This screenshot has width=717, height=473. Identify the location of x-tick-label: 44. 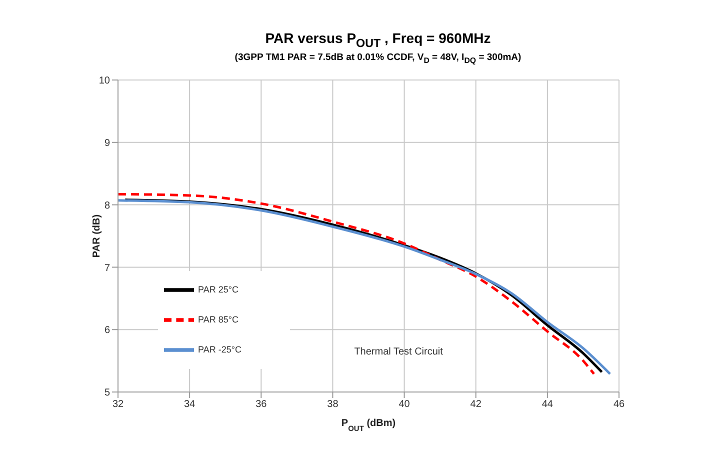
(548, 404).